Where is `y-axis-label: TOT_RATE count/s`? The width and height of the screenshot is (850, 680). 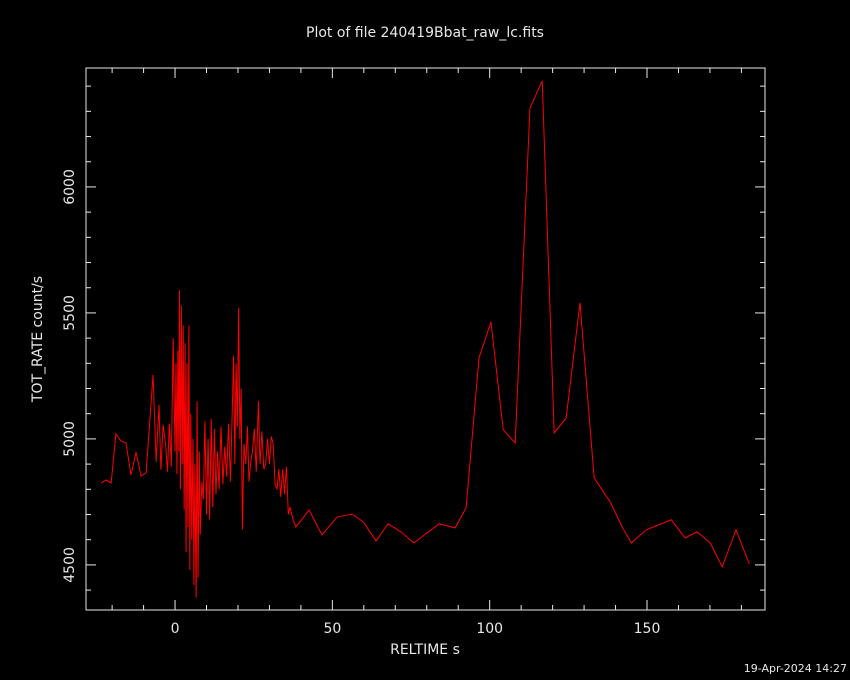
y-axis-label: TOT_RATE count/s is located at coordinates (38, 339).